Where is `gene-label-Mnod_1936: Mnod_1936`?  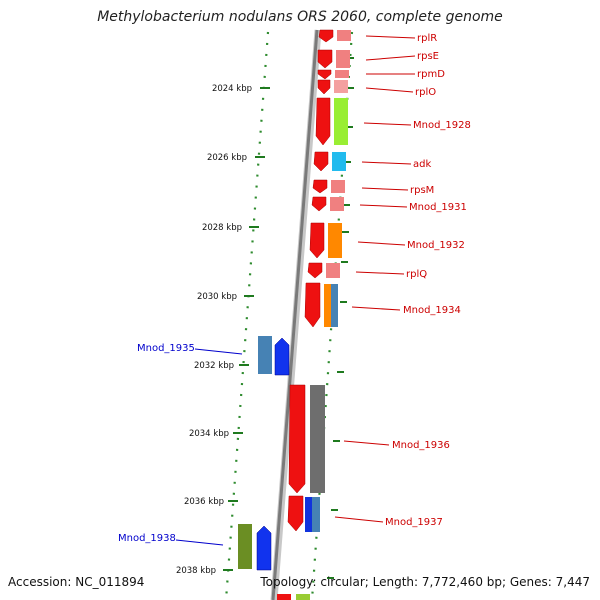
gene-label-Mnod_1936: Mnod_1936 is located at coordinates (421, 445).